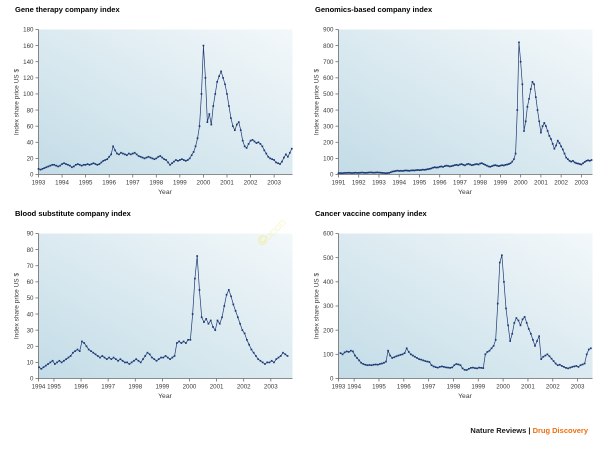  What do you see at coordinates (30, 234) in the screenshot?
I see `svg-text: 90` at bounding box center [30, 234].